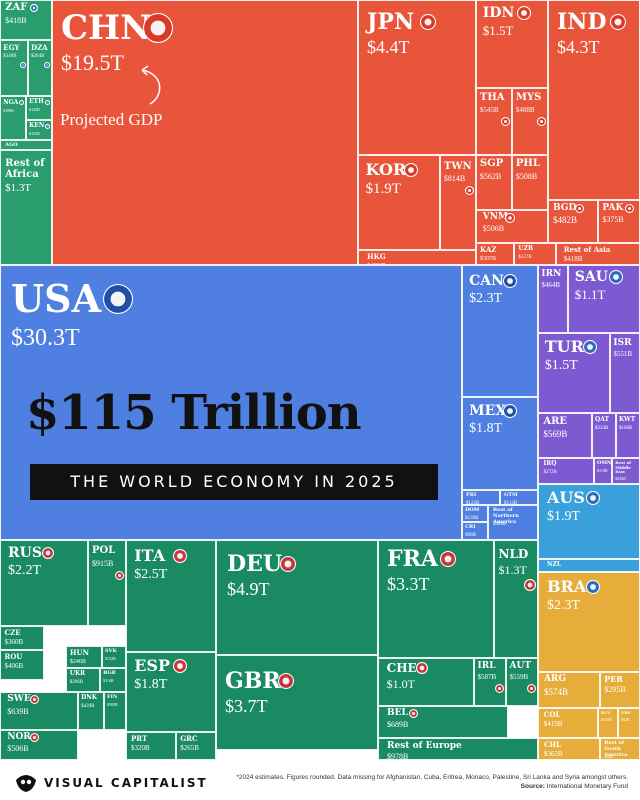 This screenshot has height=800, width=640. I want to click on country-code: SVK, so click(111, 651).